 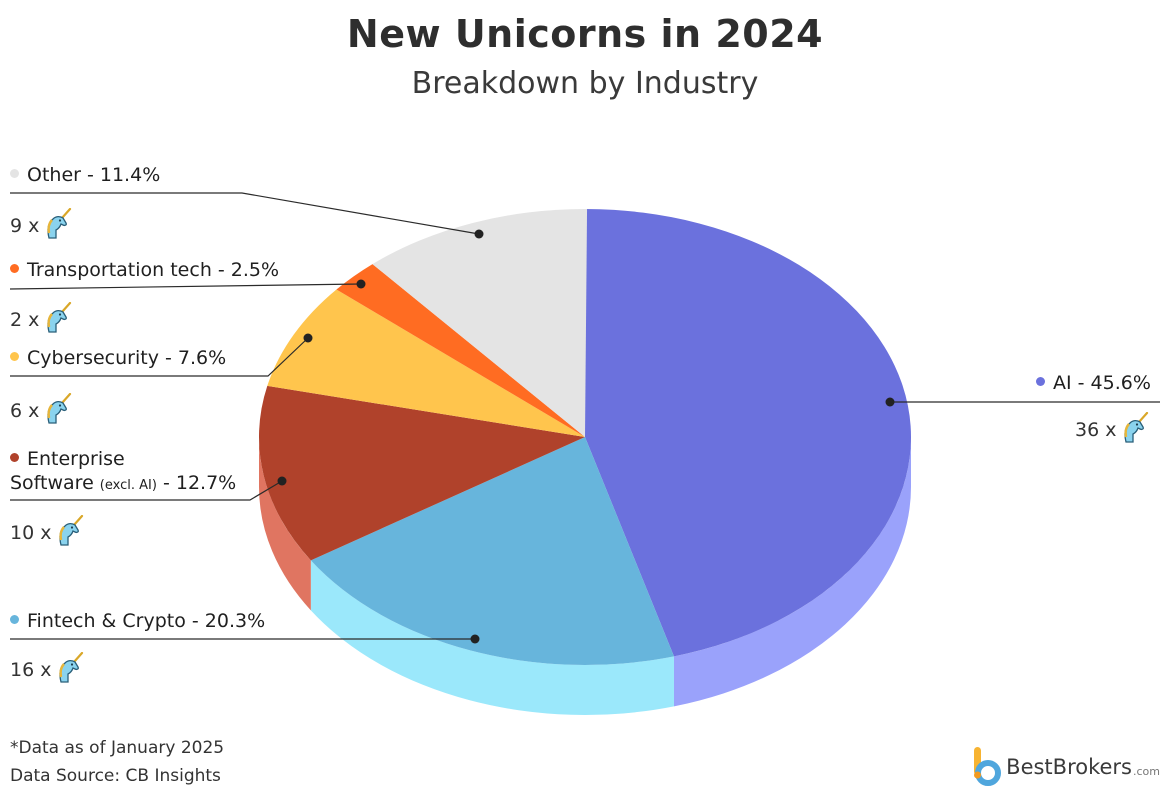 I want to click on pie-slice-fintech-crypto, so click(x=492, y=551).